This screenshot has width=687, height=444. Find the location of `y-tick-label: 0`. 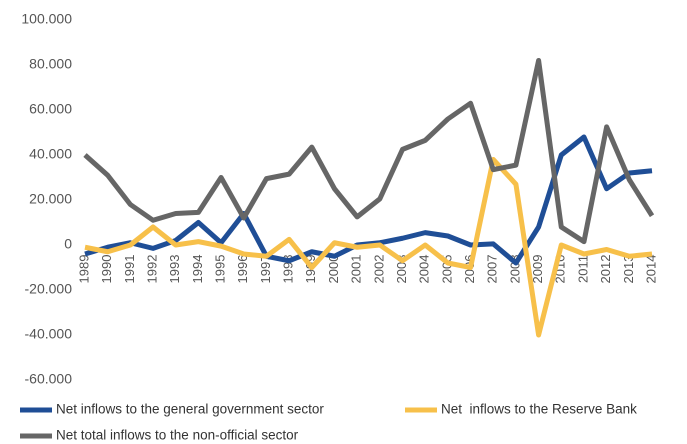

y-tick-label: 0 is located at coordinates (68, 244).